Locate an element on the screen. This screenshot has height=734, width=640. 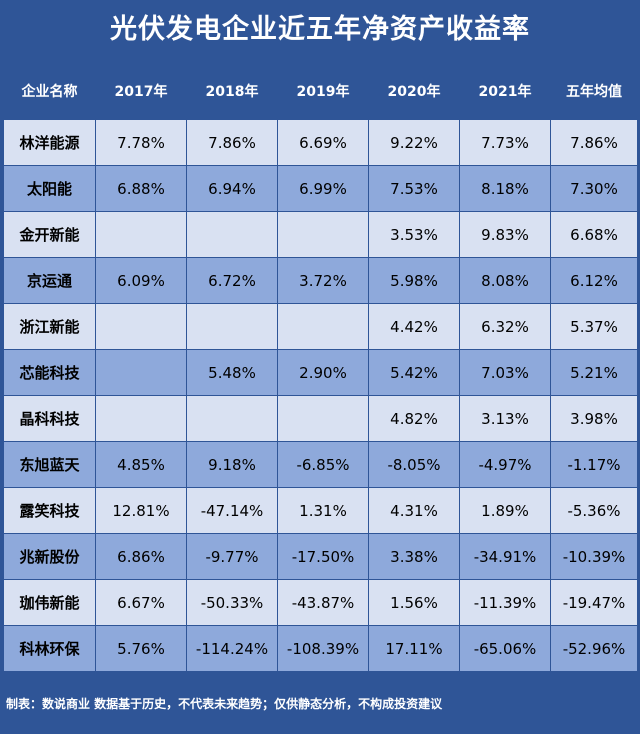
value-cell: 3.98% is located at coordinates (594, 418).